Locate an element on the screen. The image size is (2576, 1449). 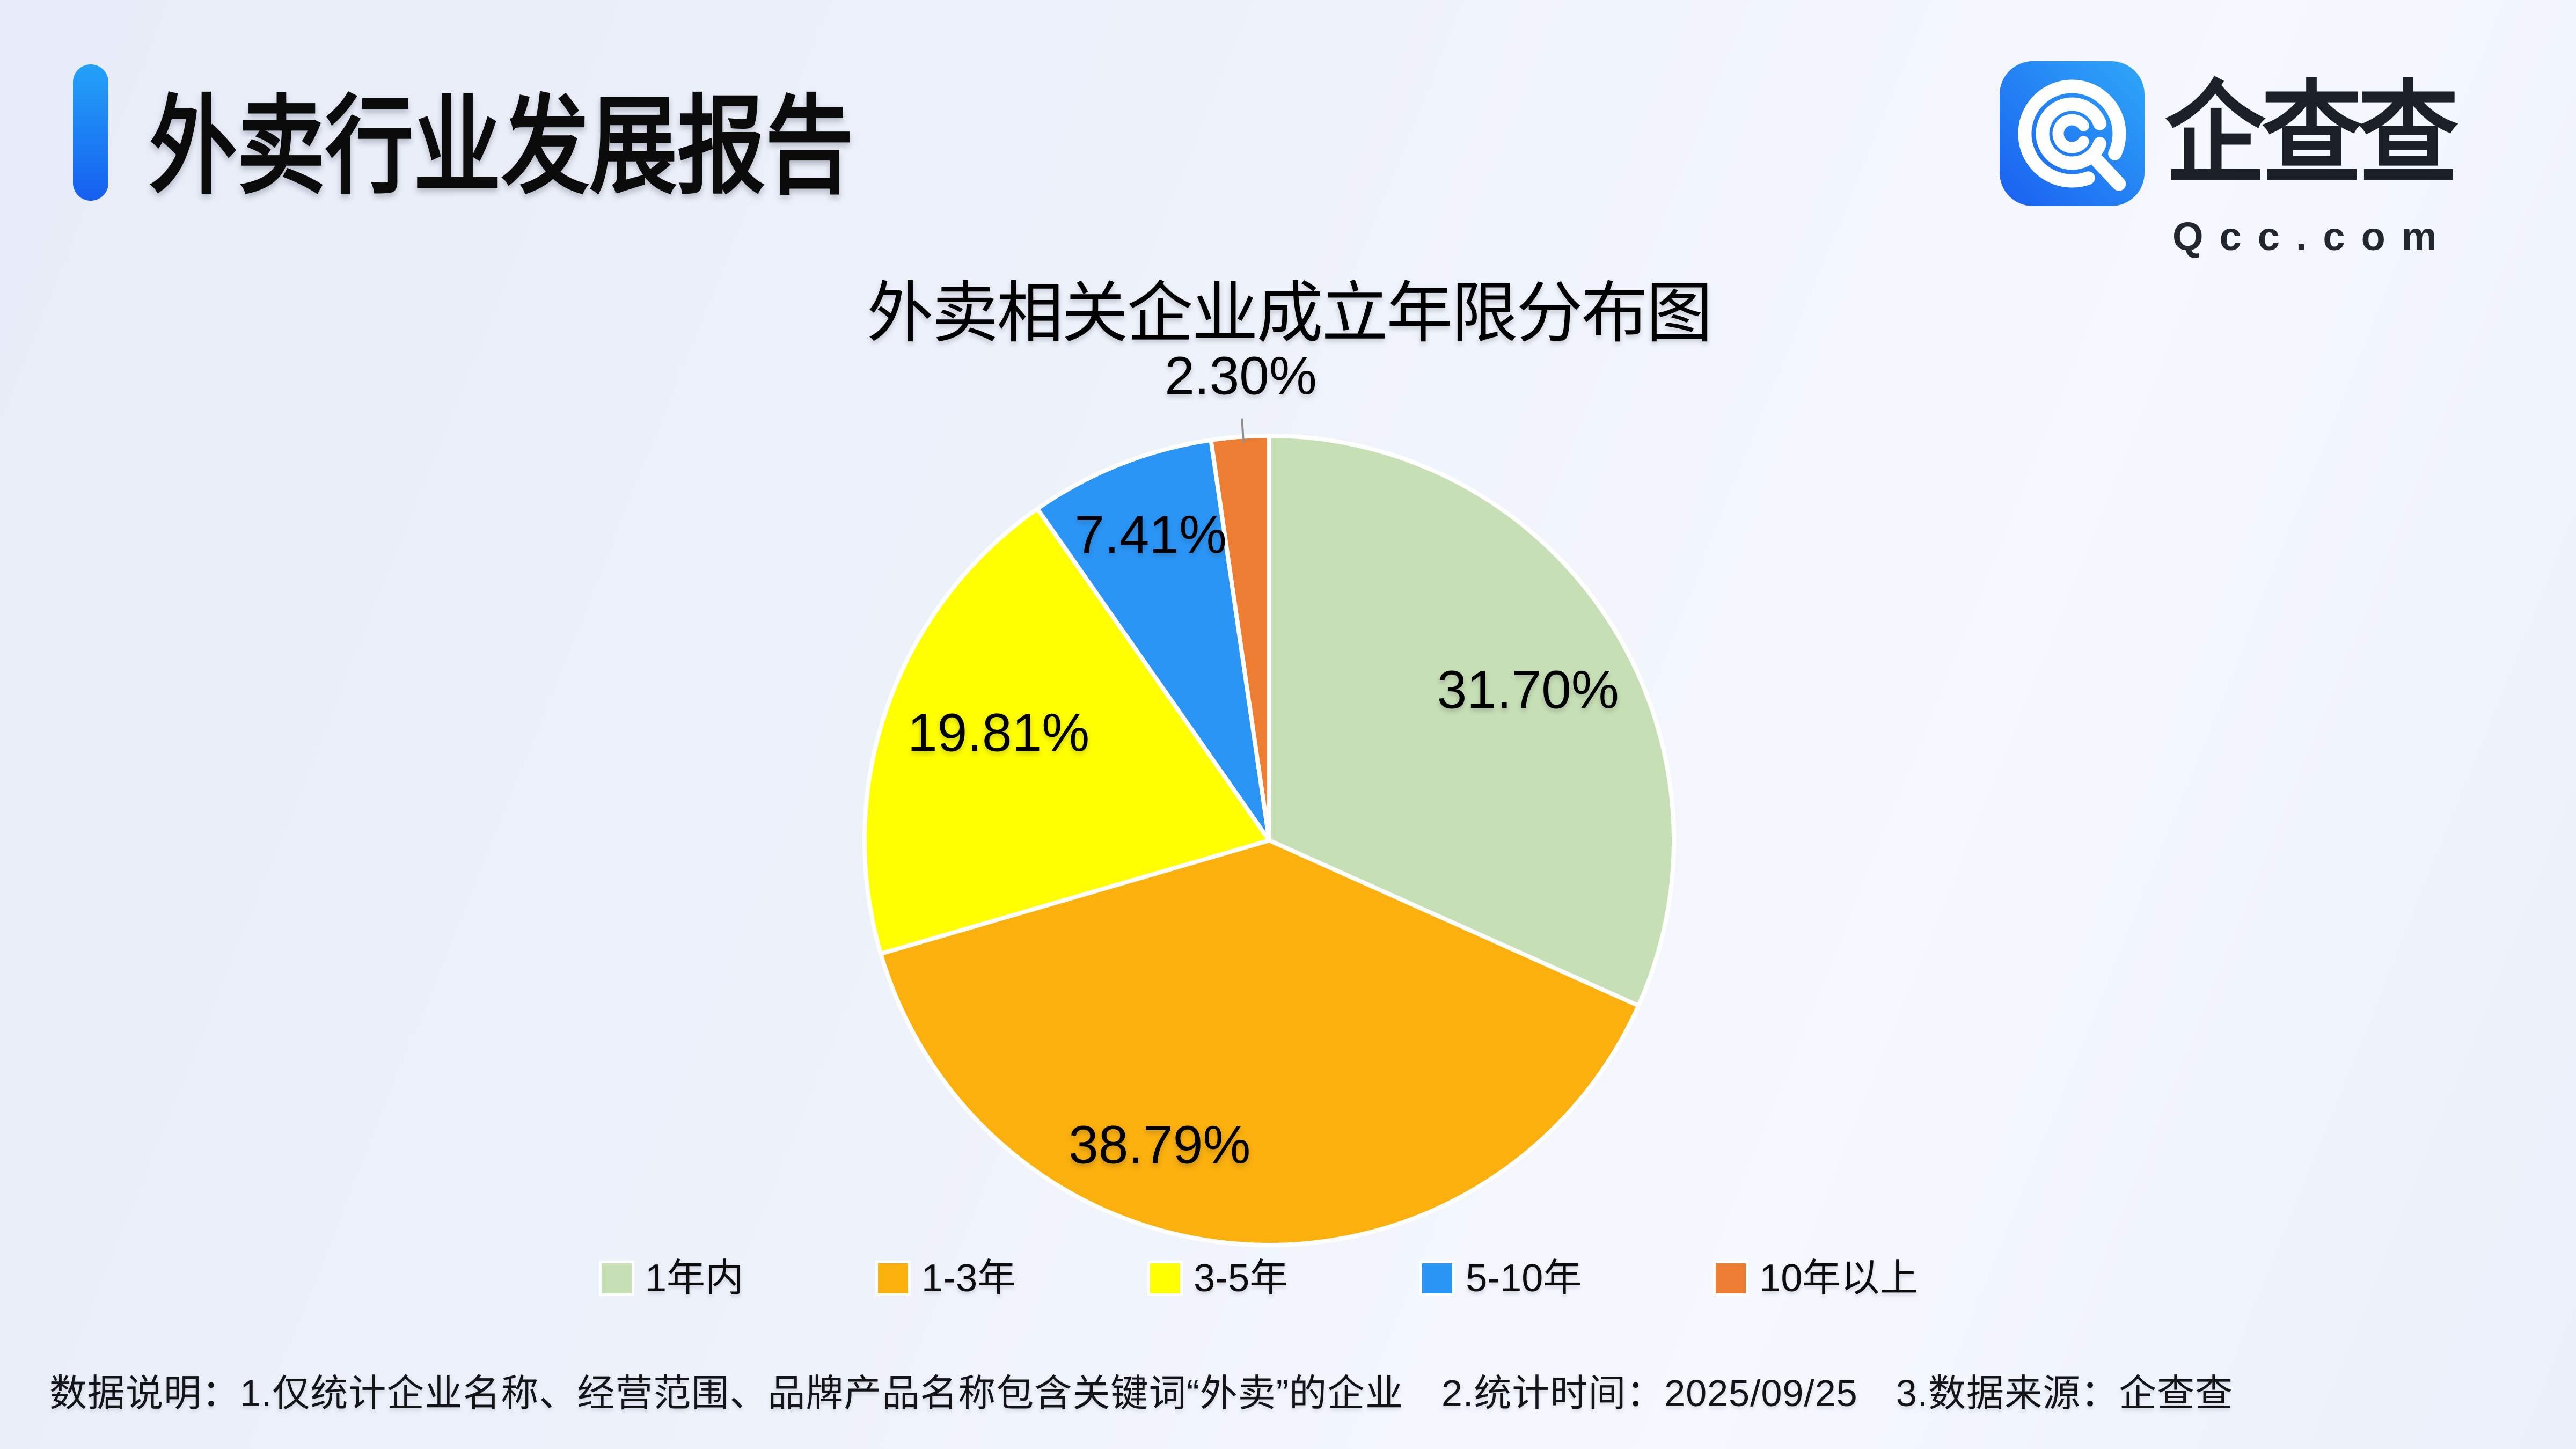
pie-value-label-1年内: 31.70% is located at coordinates (1528, 690).